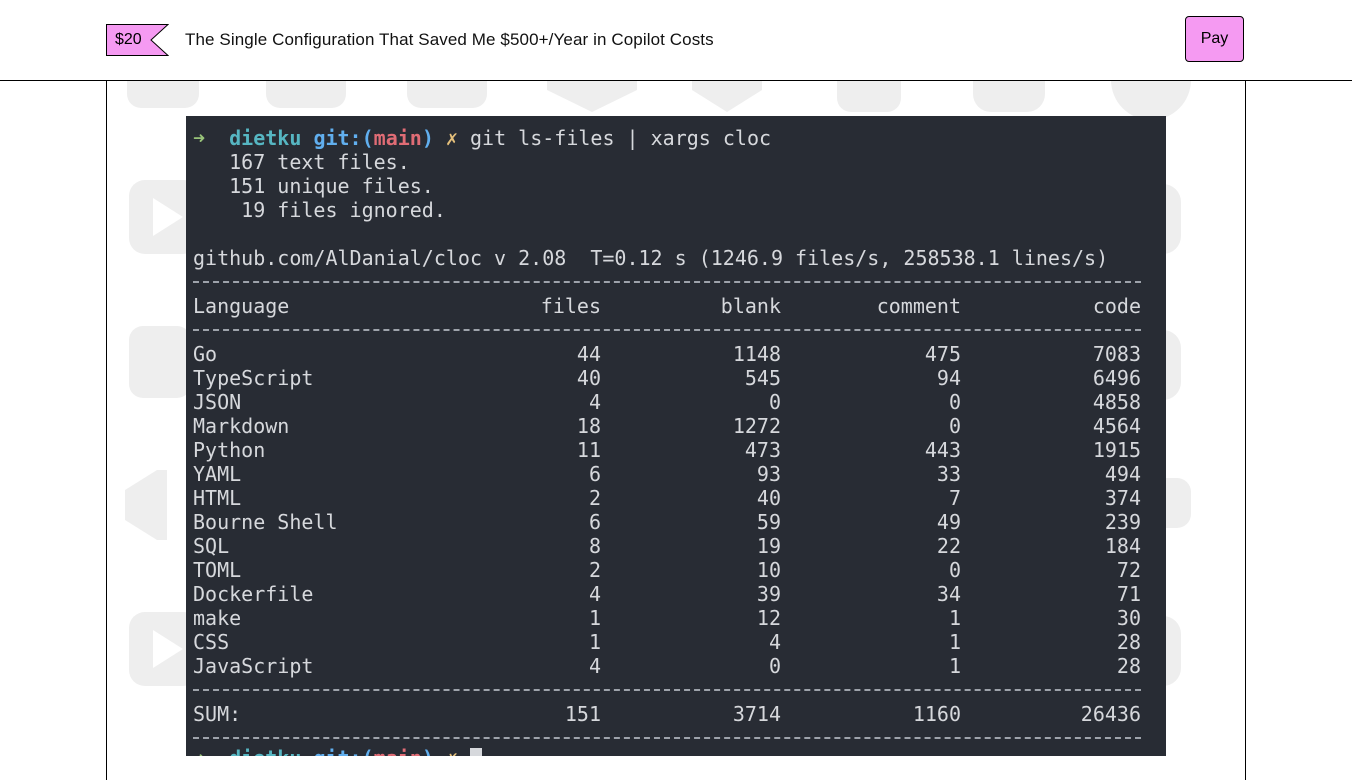 This screenshot has width=1352, height=780. Describe the element at coordinates (667, 498) in the screenshot. I see `table-row: HTML 2 40 7 374` at that location.